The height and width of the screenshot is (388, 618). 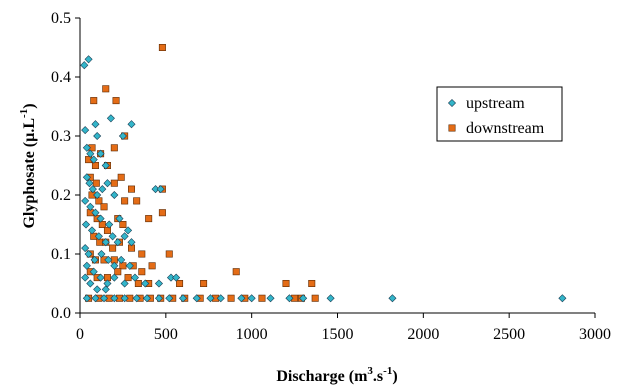 What do you see at coordinates (61, 77) in the screenshot?
I see `y-tick-label: 0.4` at bounding box center [61, 77].